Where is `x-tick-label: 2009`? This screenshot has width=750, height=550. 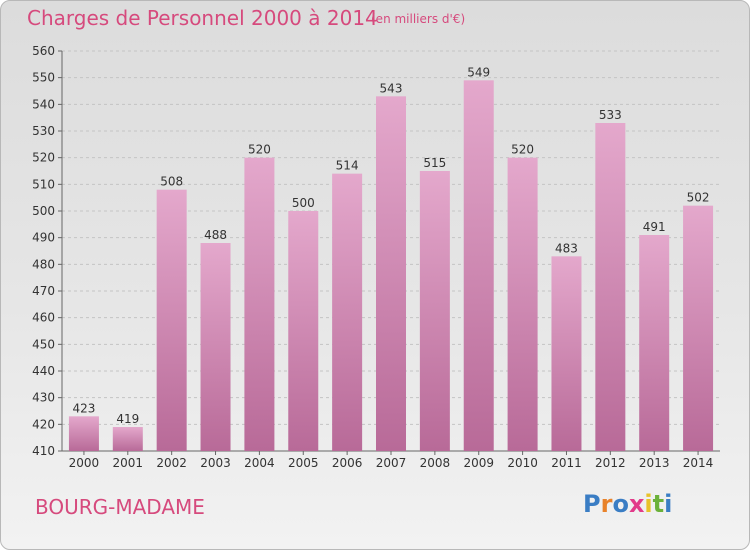 x-tick-label: 2009 is located at coordinates (478, 463).